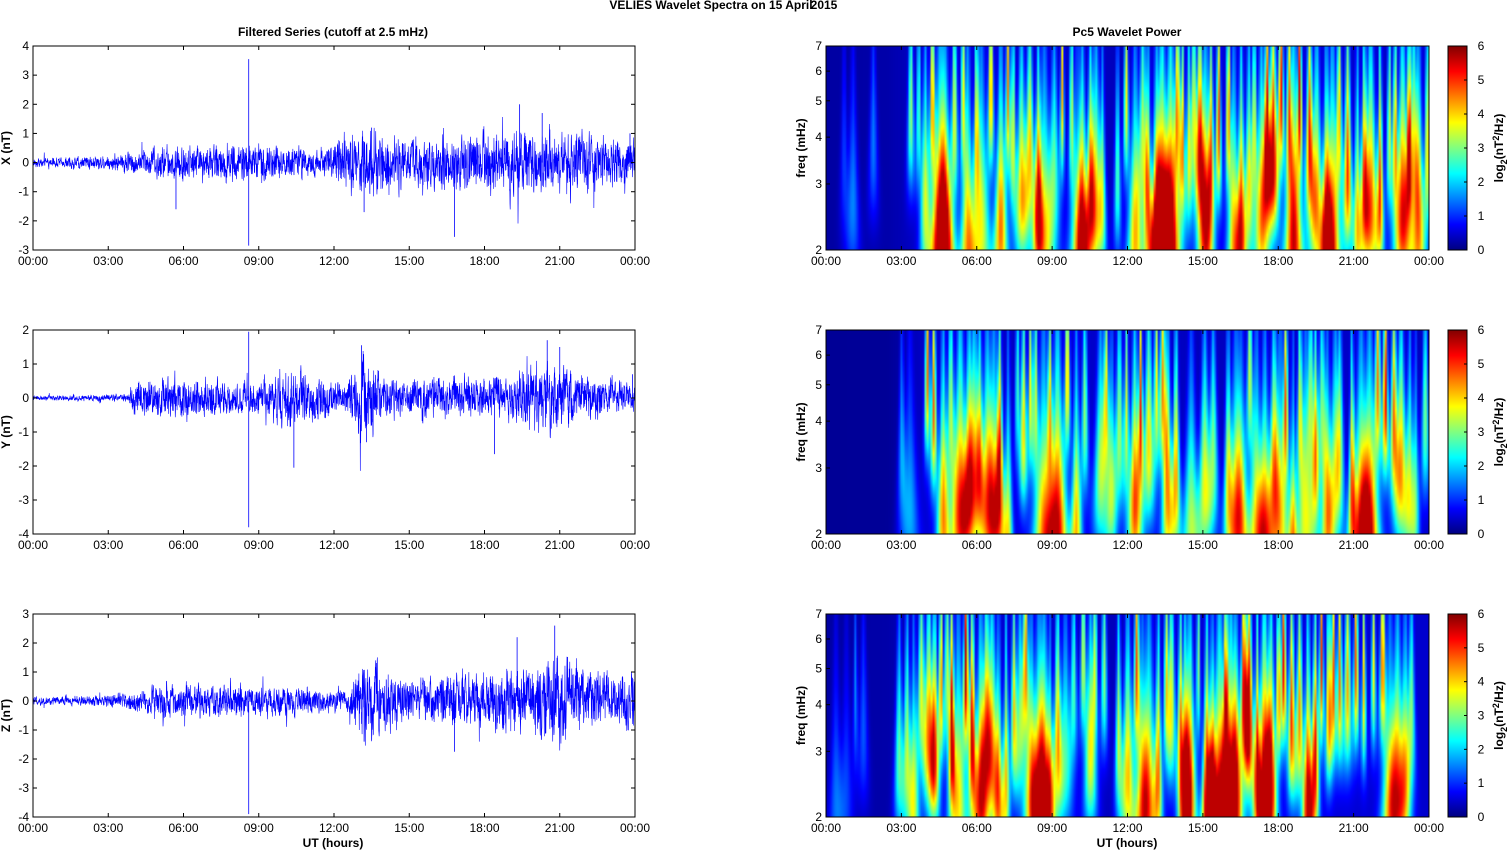 This screenshot has height=851, width=1511. What do you see at coordinates (1354, 828) in the screenshot?
I see `heatmap-panel-3-xtick-label: 21:00` at bounding box center [1354, 828].